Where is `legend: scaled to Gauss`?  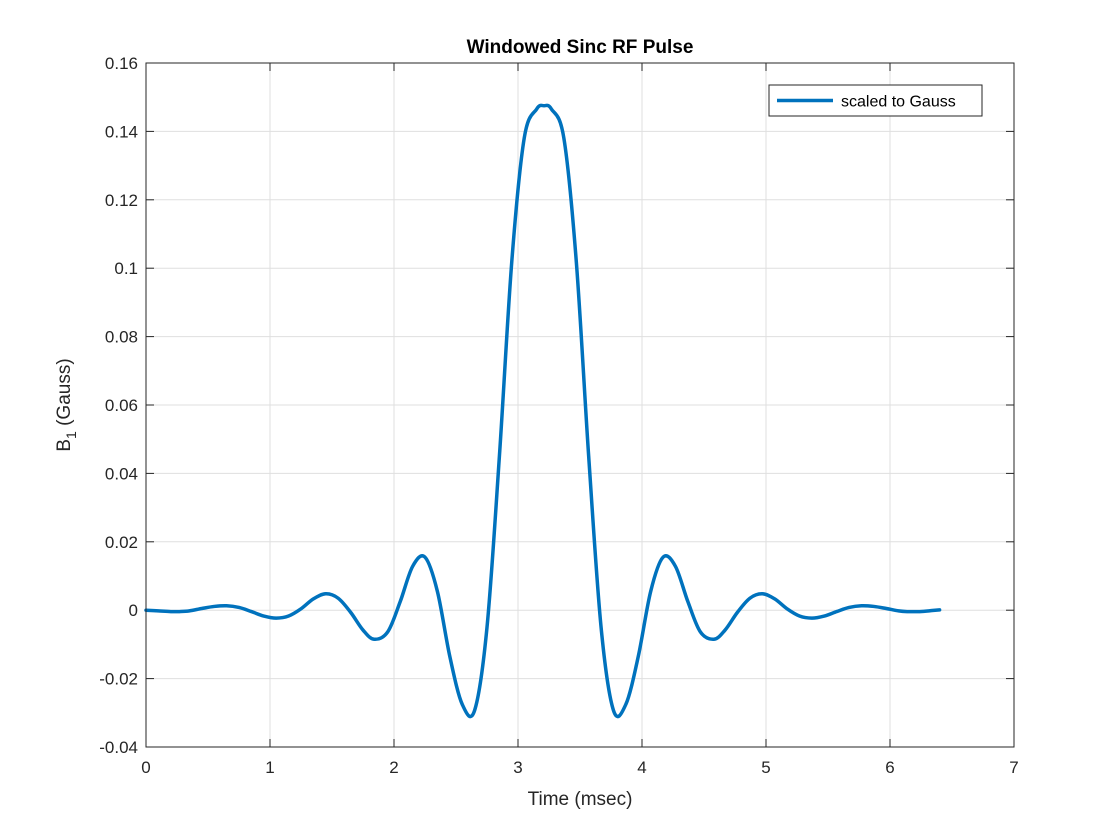
legend: scaled to Gauss is located at coordinates (875, 100).